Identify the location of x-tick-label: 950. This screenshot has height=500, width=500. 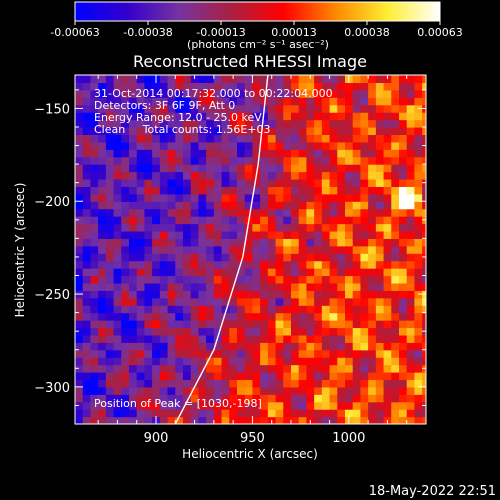
(252, 438).